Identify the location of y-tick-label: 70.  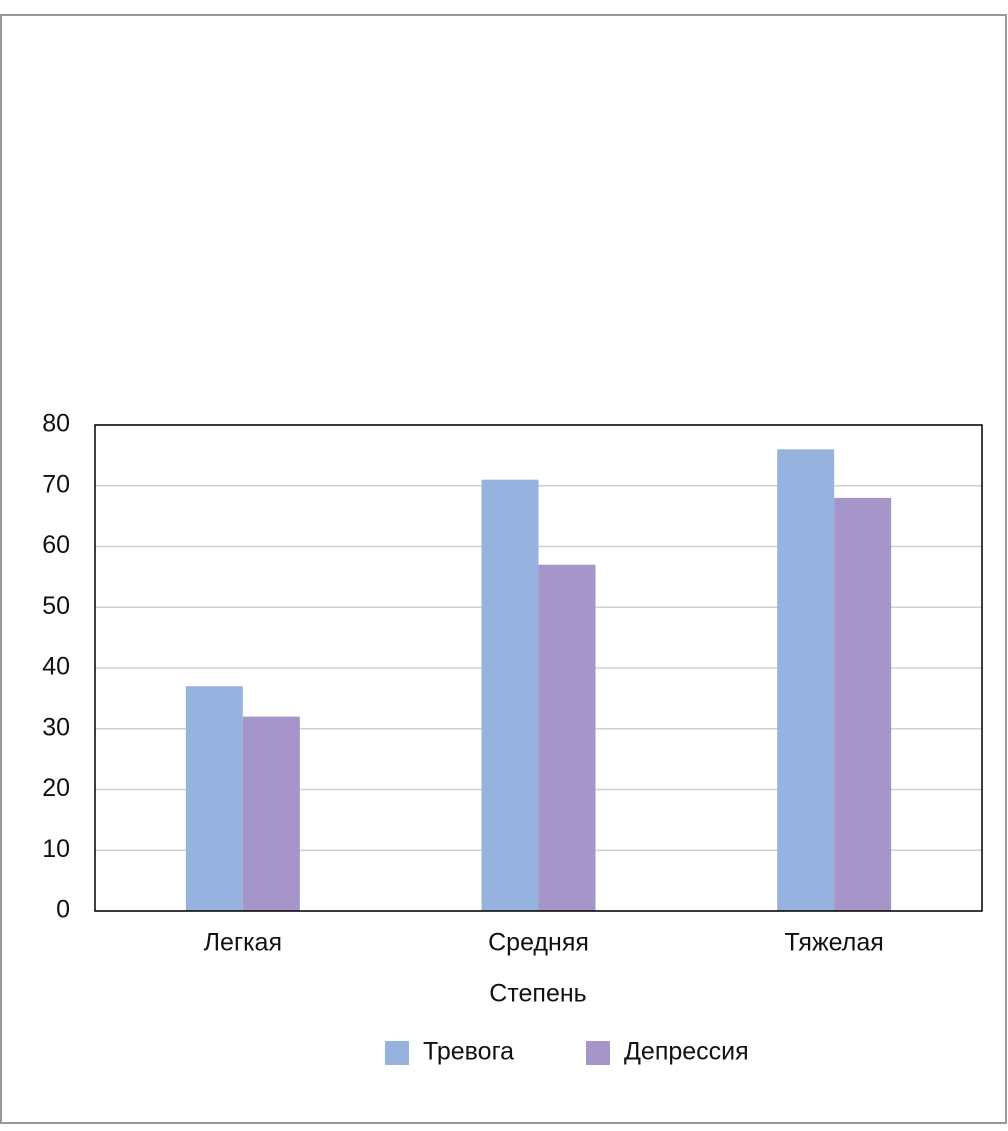
(56, 484).